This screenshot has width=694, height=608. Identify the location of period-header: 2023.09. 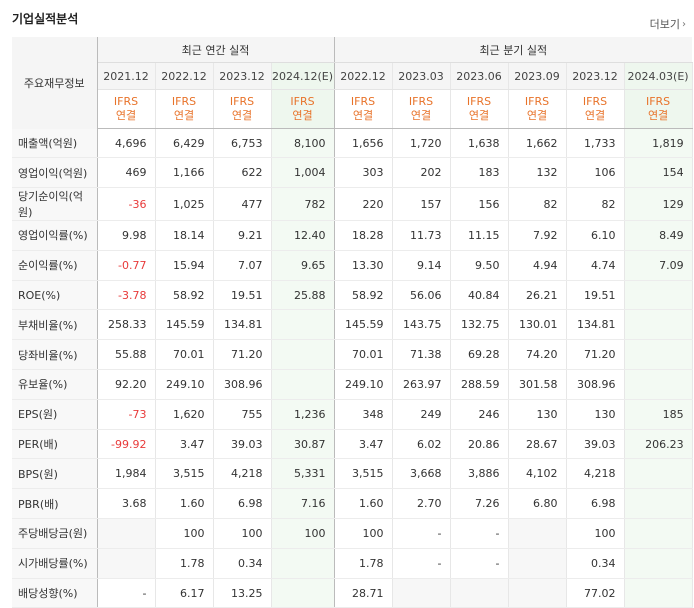
(537, 76).